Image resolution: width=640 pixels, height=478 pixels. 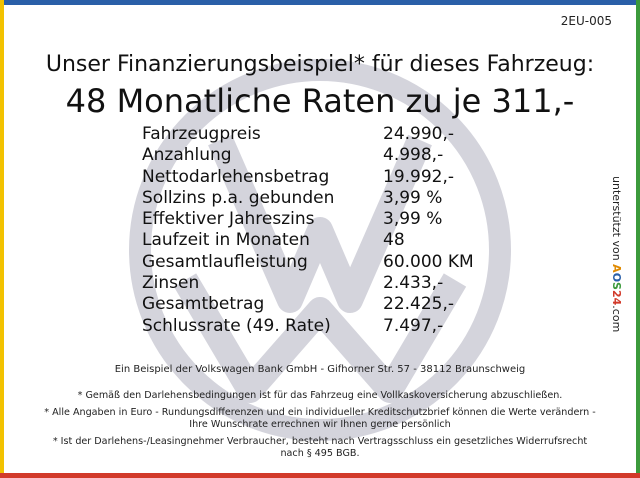 What do you see at coordinates (419, 304) in the screenshot?
I see `row-value: 22.425,-` at bounding box center [419, 304].